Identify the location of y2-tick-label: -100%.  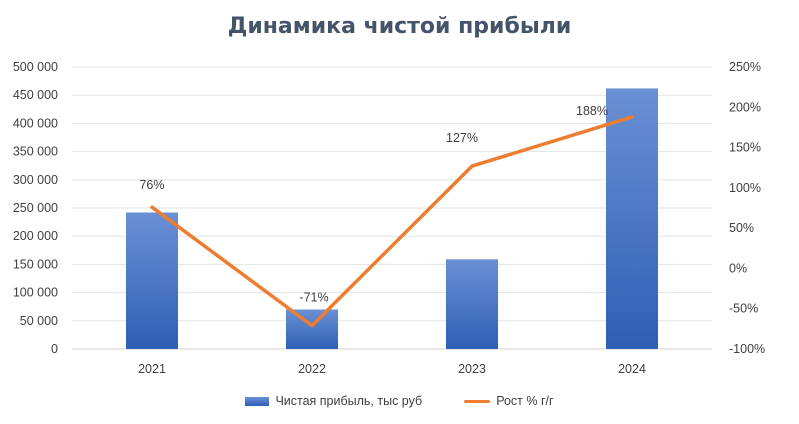
(747, 349).